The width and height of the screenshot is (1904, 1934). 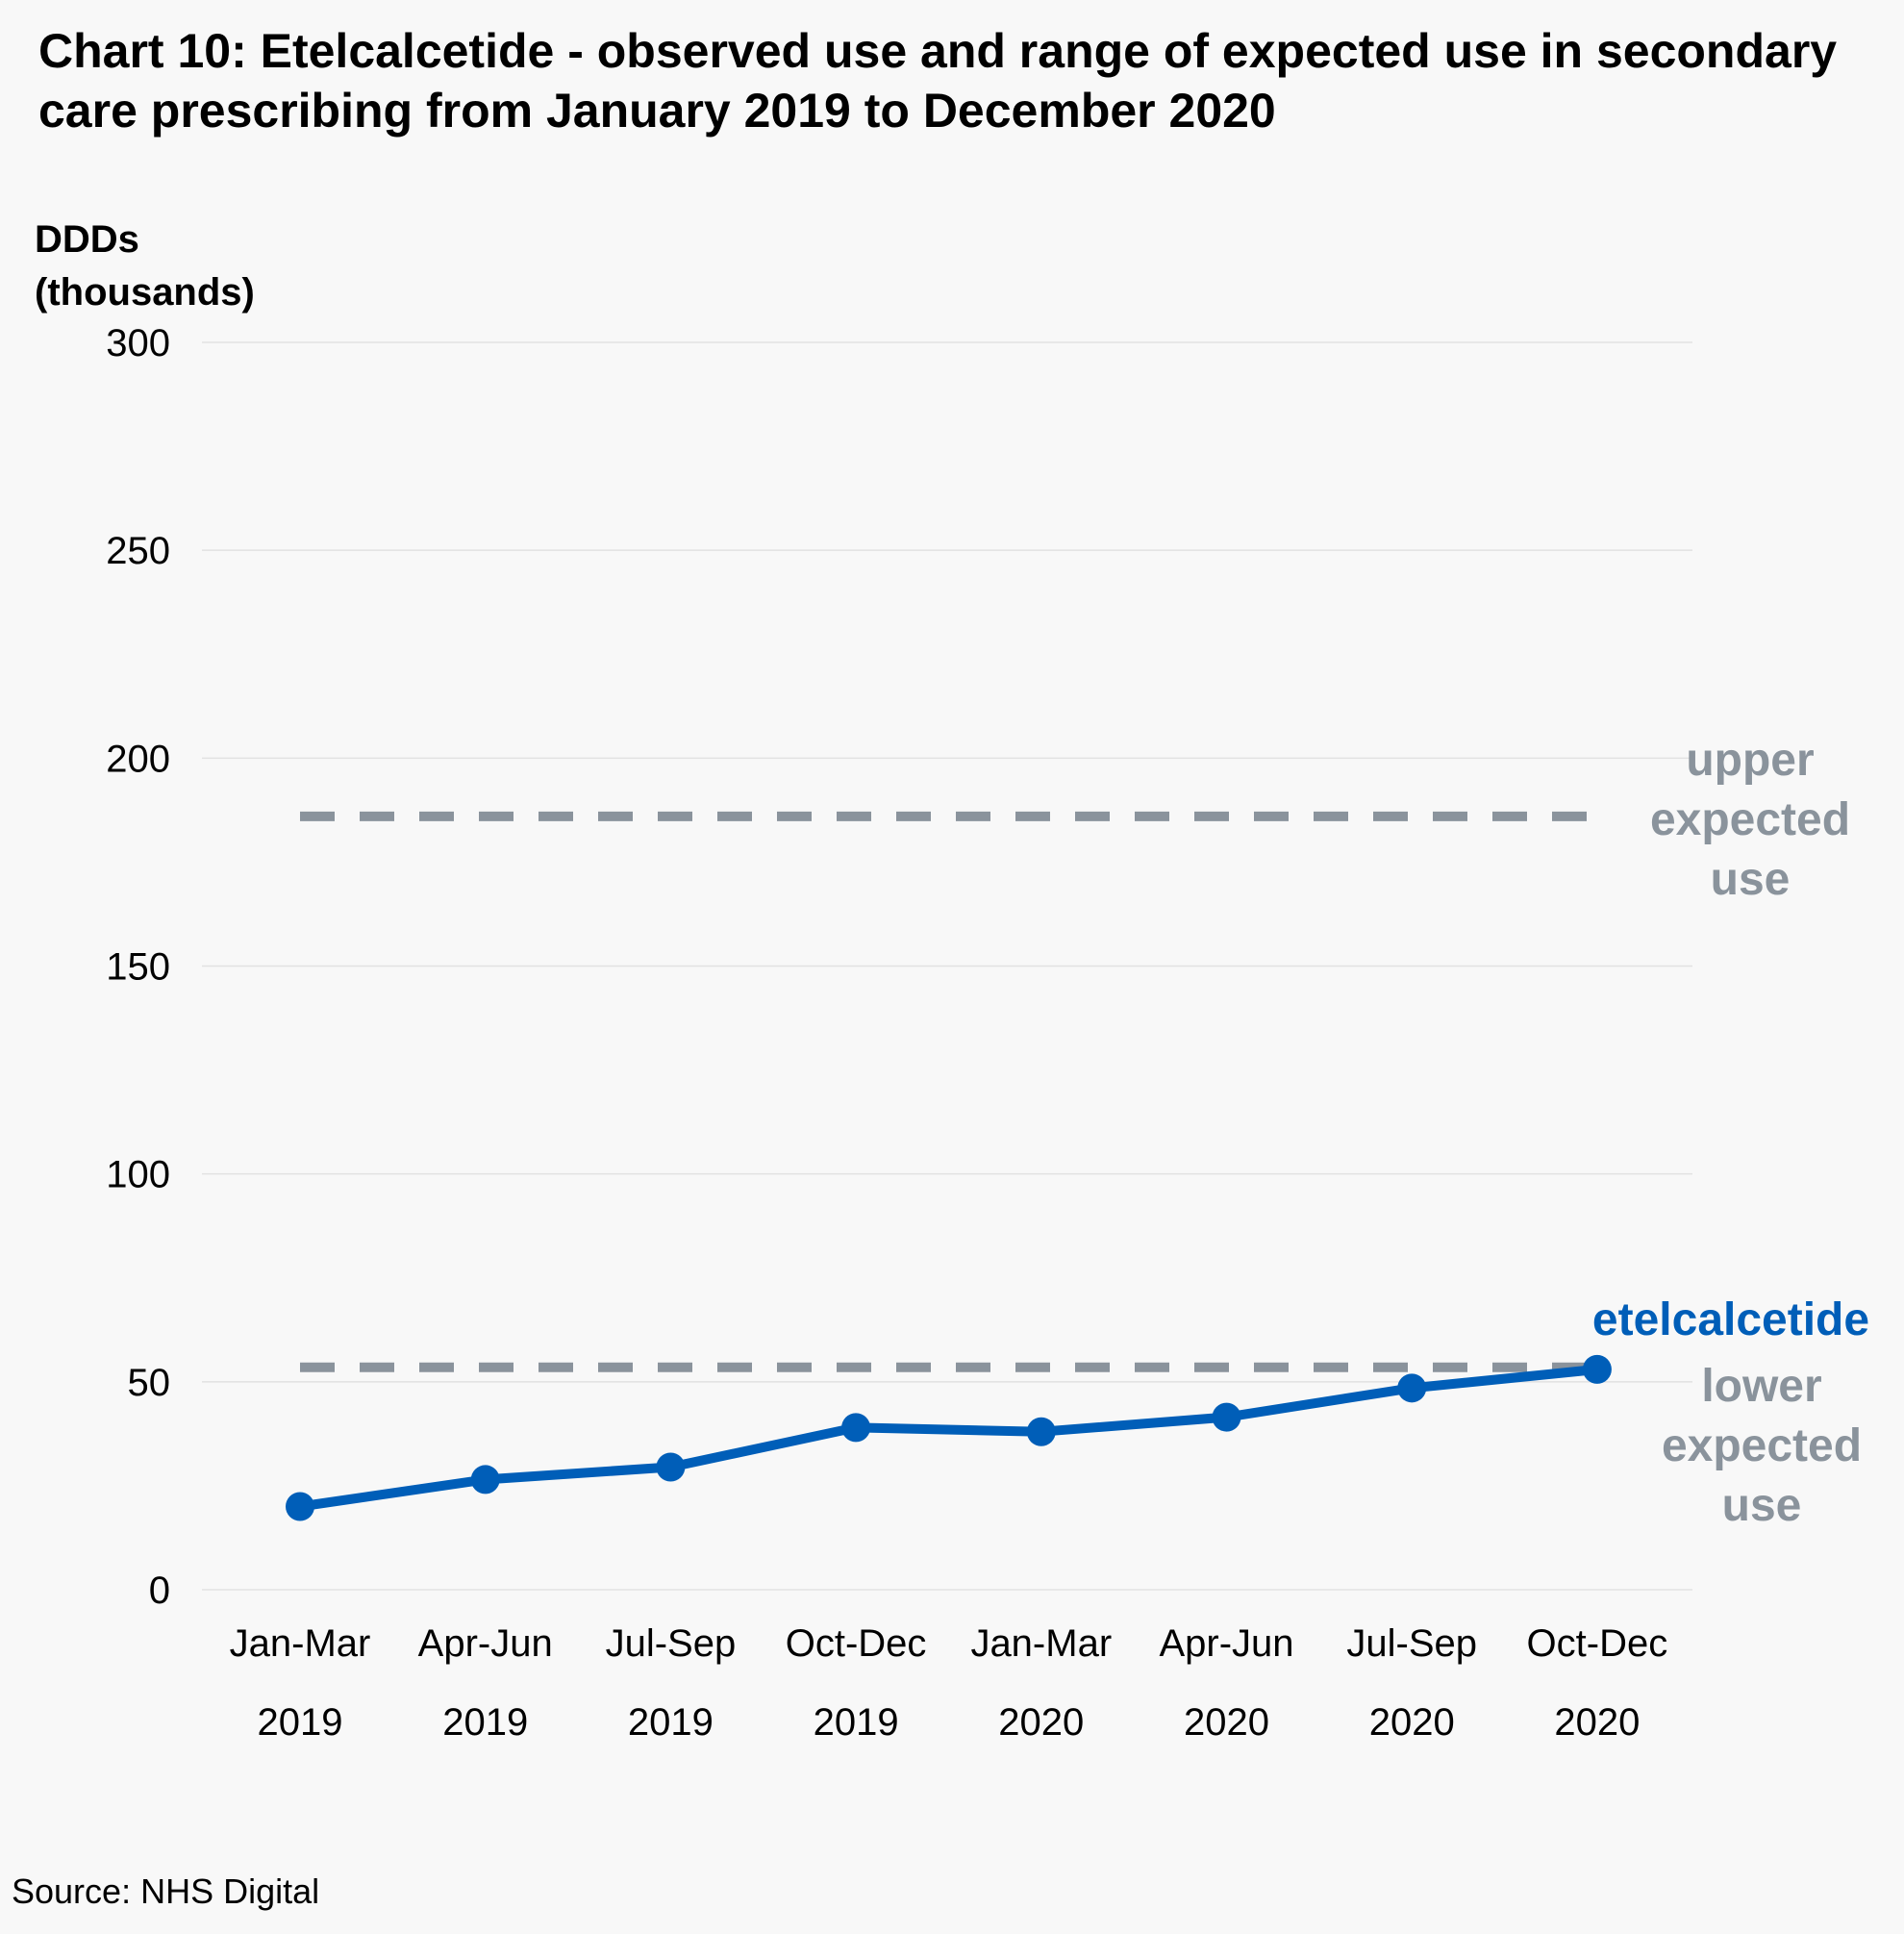 What do you see at coordinates (1750, 819) in the screenshot?
I see `series-label-upper-expected-use: expected` at bounding box center [1750, 819].